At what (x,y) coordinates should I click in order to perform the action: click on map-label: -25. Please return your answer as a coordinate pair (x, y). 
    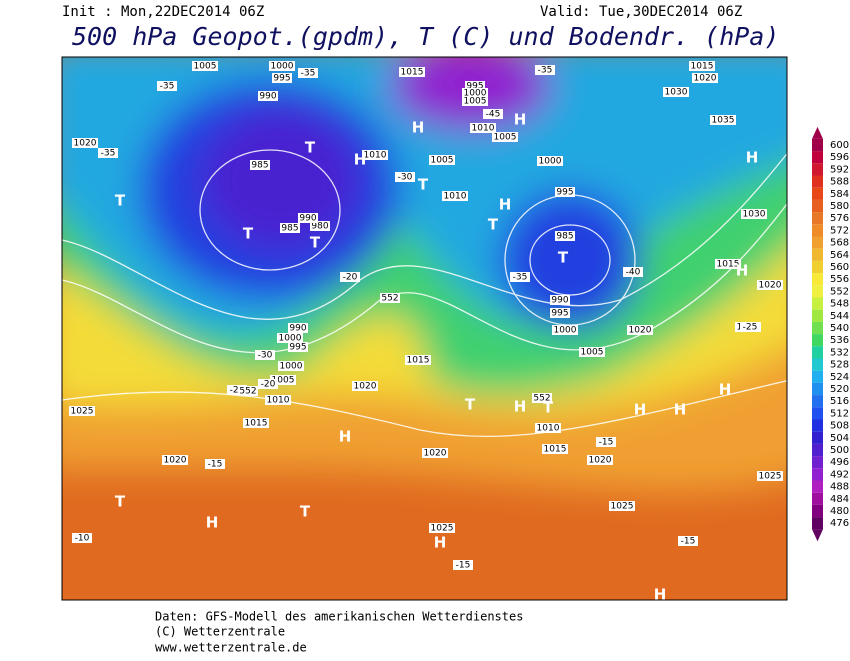
    Looking at the image, I should click on (750, 327).